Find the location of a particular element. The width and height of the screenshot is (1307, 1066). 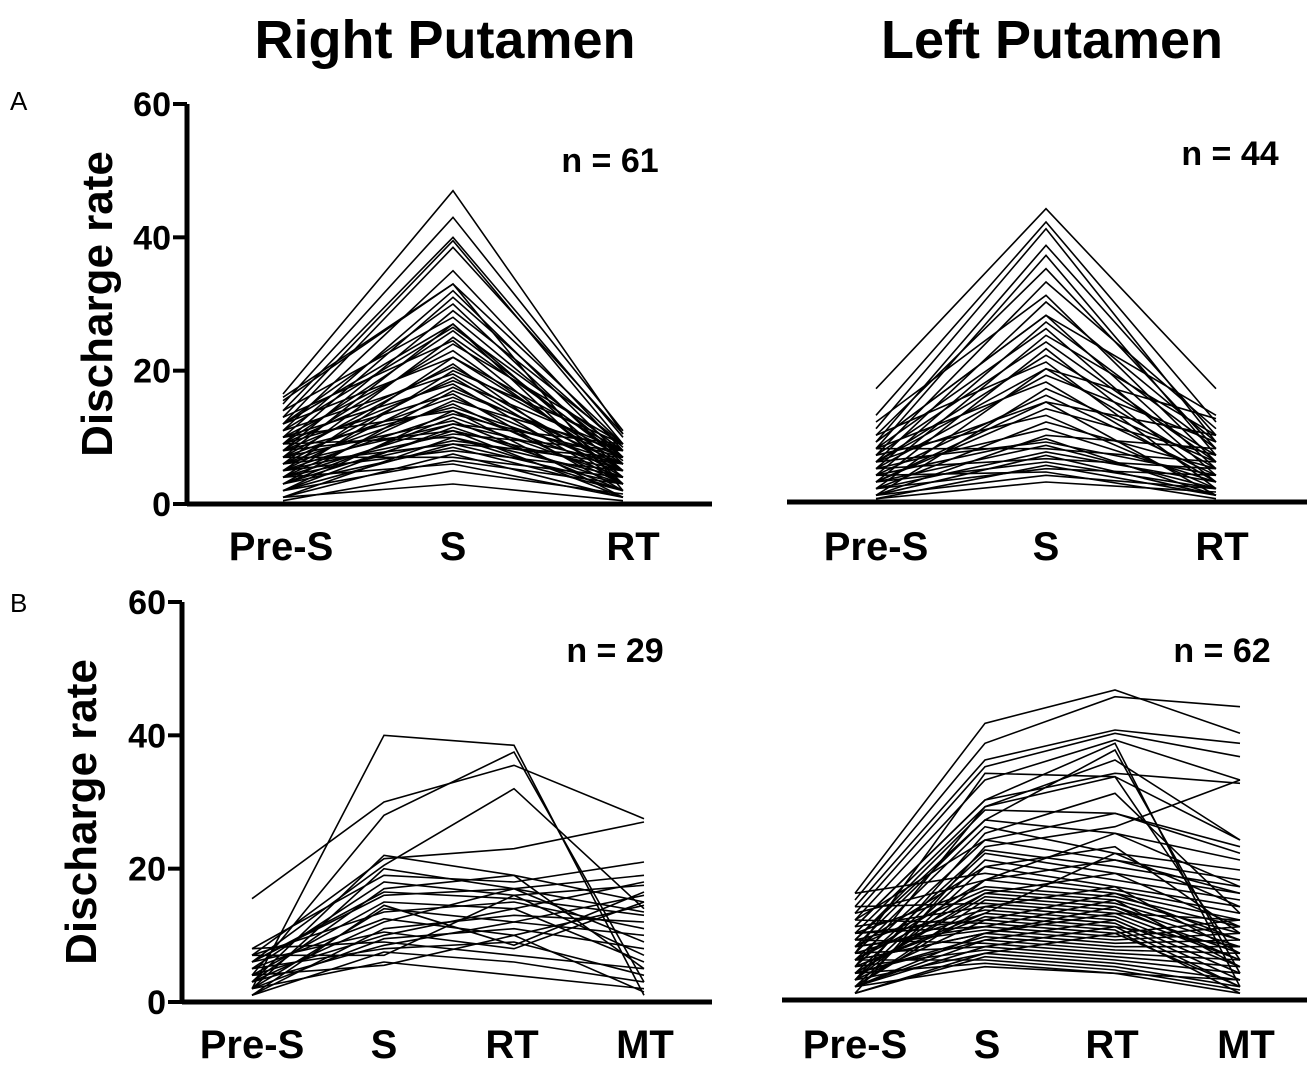

sample-size-annotation: n = 62 is located at coordinates (1221, 651).